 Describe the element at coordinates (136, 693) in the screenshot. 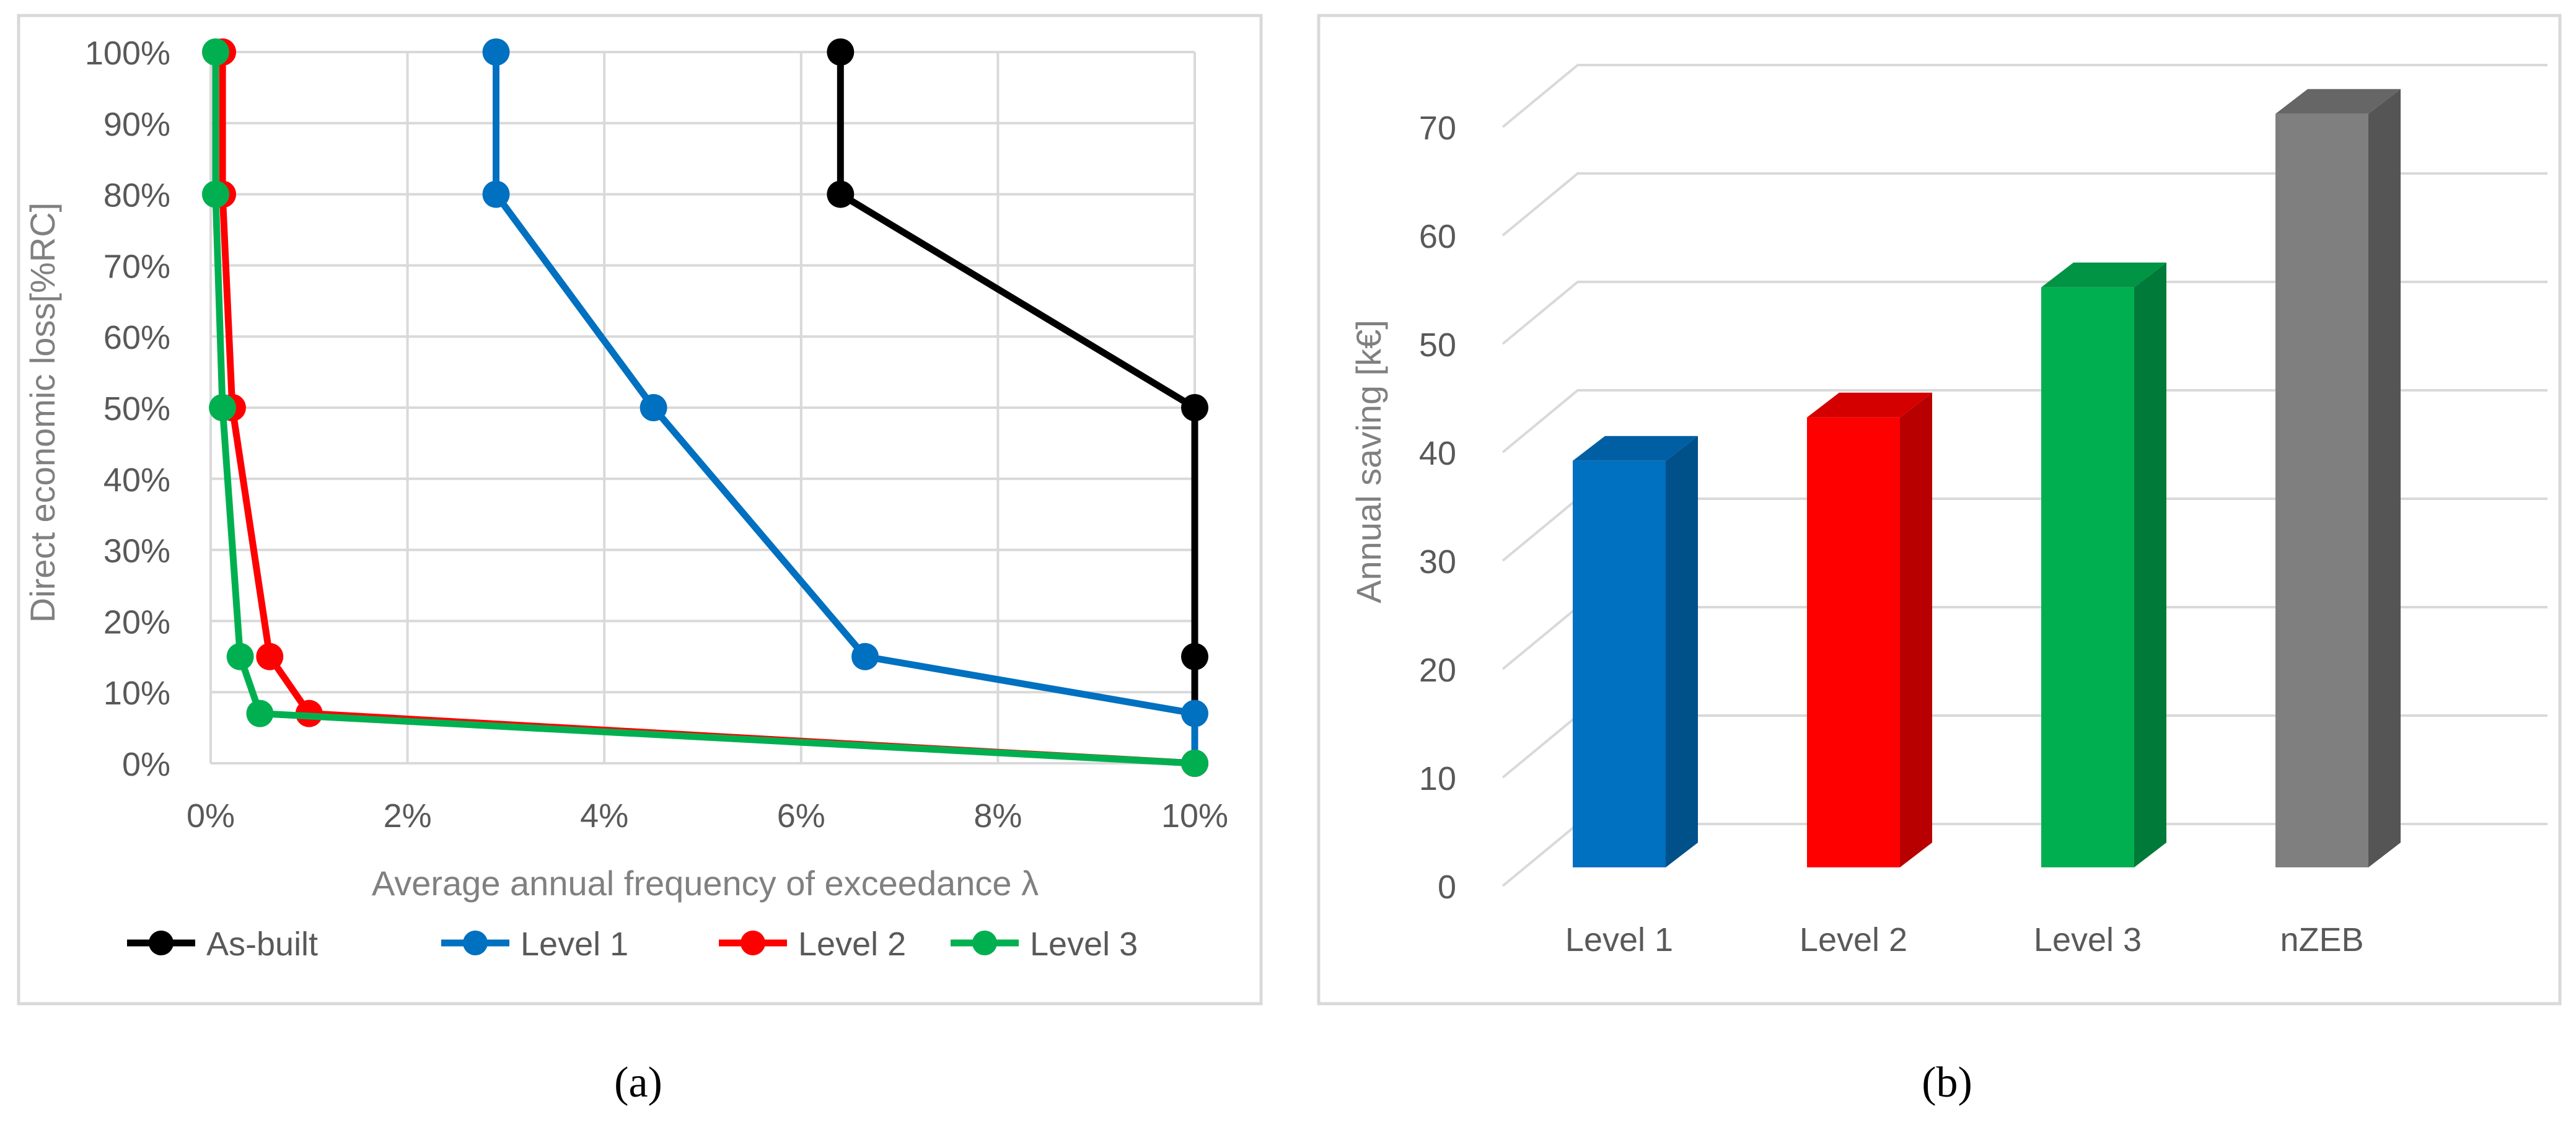

I see `a-y-tick-label: 10%` at that location.